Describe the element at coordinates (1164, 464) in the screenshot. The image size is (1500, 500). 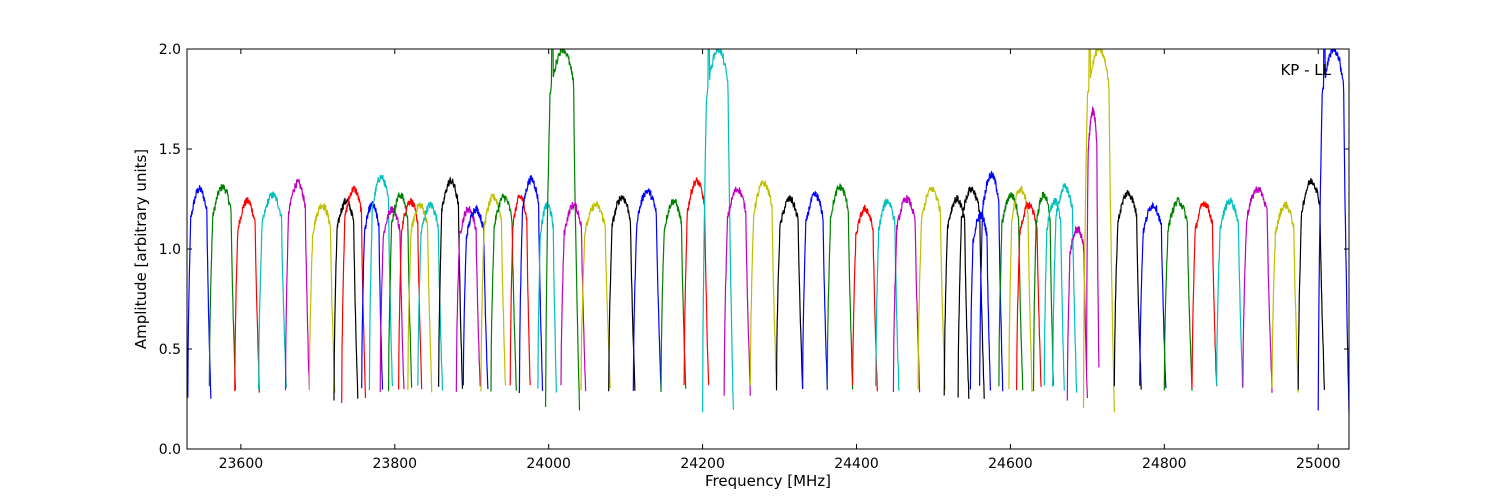
I see `x-tick-label: 24800` at that location.